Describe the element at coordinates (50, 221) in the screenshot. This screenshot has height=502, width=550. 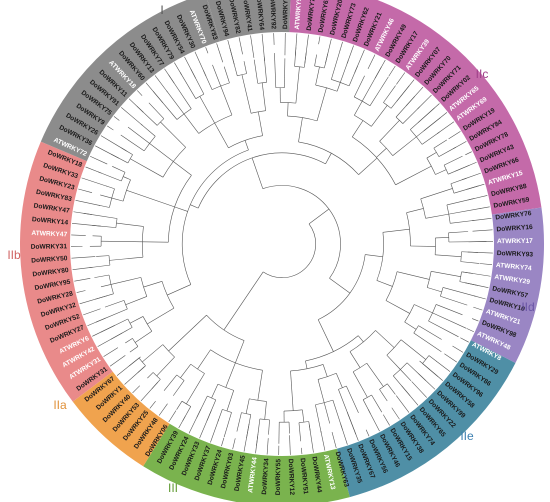
I see `leaf-label: DoWRKY14` at that location.